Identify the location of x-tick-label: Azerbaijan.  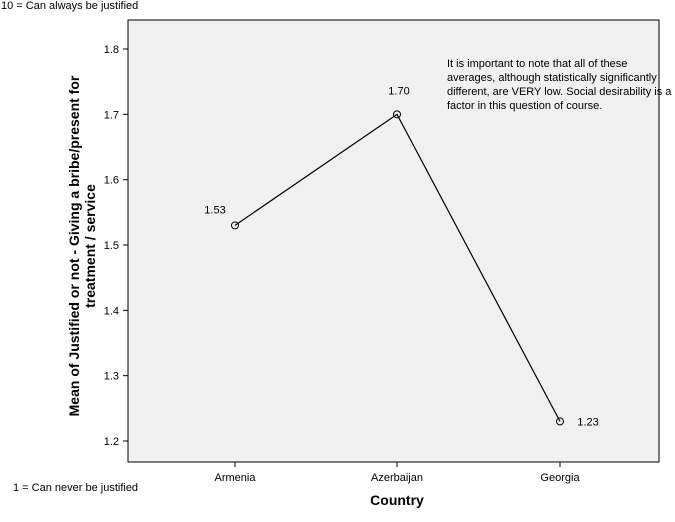
(397, 478).